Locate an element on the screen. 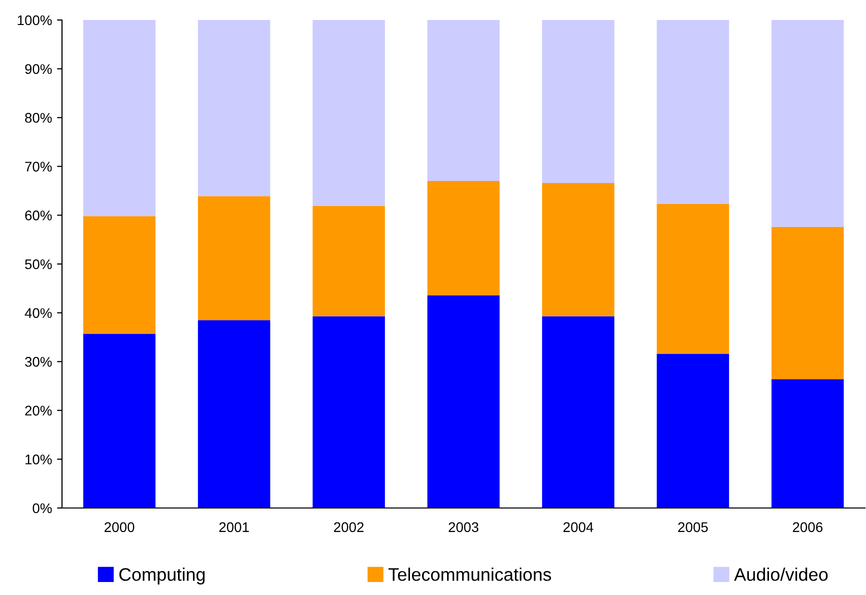  y-tick-label: 50% is located at coordinates (38, 264).